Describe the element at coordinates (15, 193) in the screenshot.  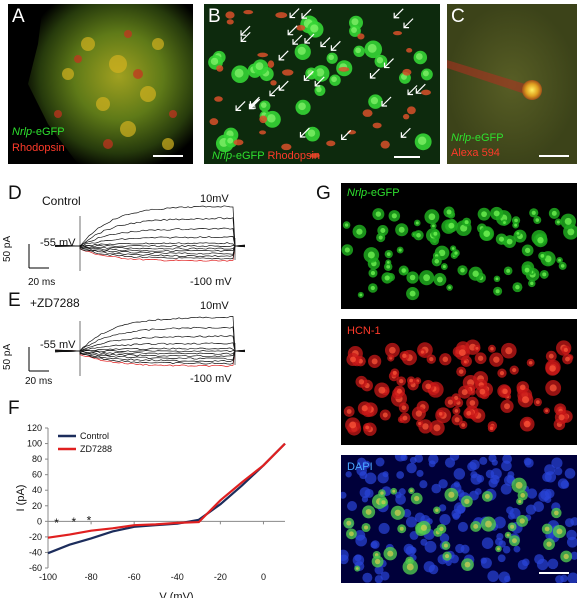
I see `panel-d-label: D` at that location.